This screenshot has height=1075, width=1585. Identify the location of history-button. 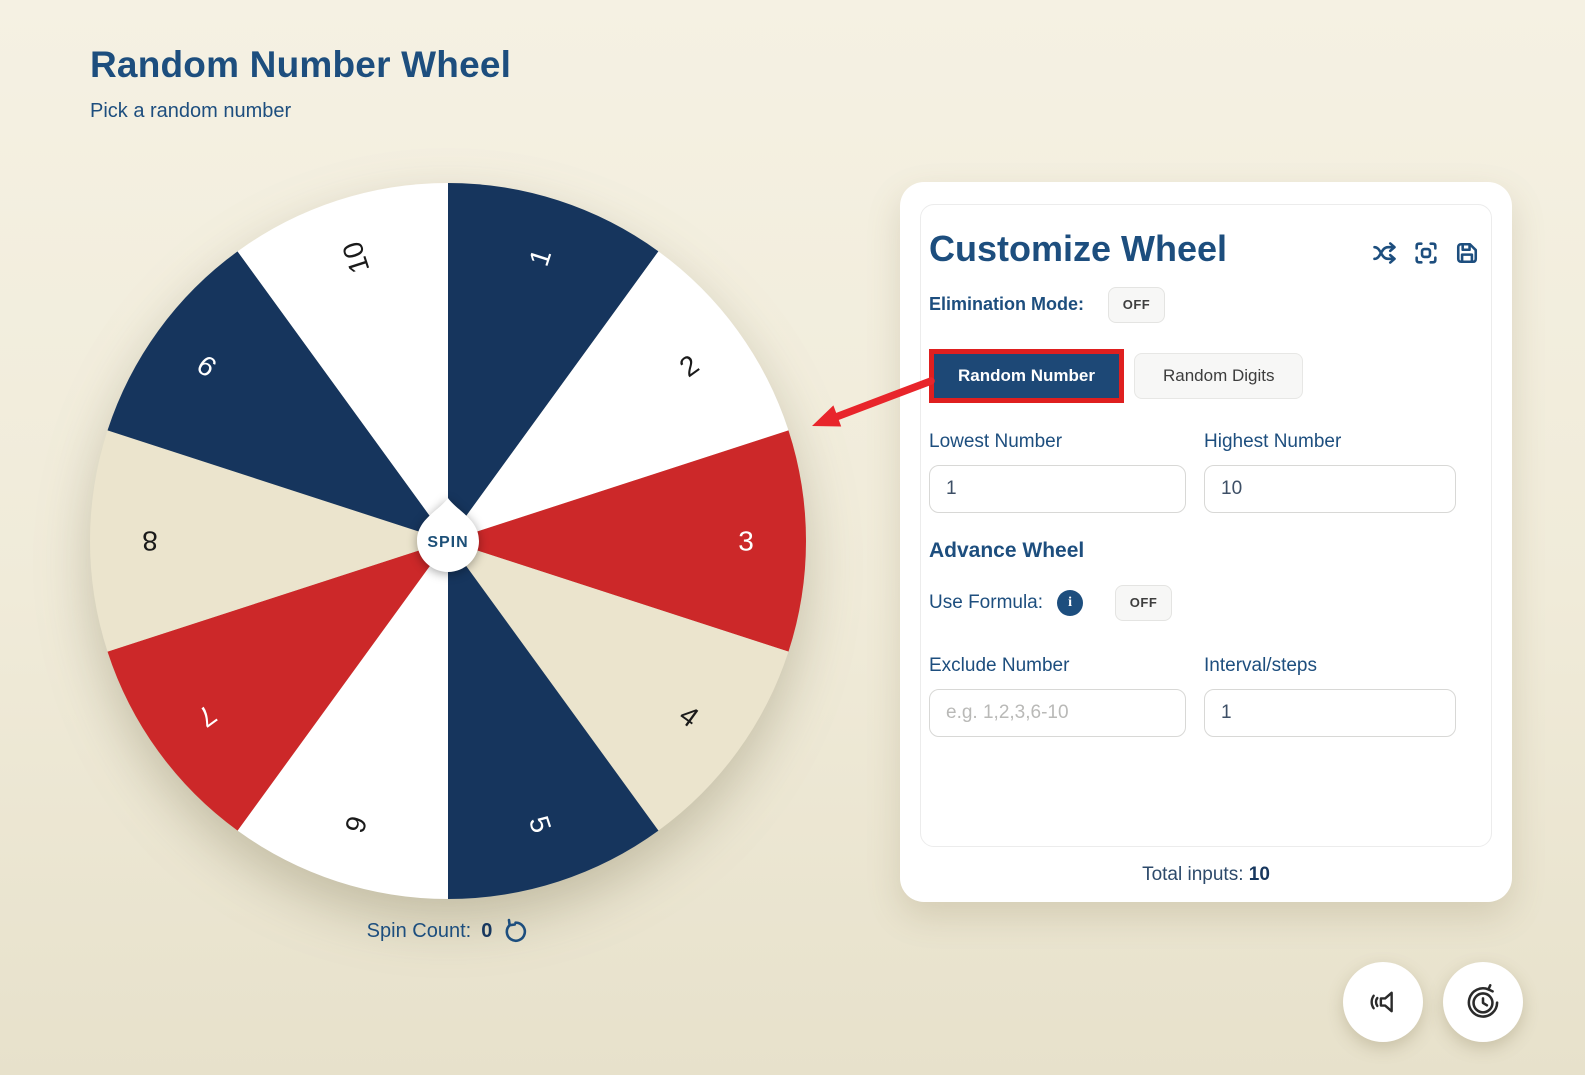
(1483, 1002).